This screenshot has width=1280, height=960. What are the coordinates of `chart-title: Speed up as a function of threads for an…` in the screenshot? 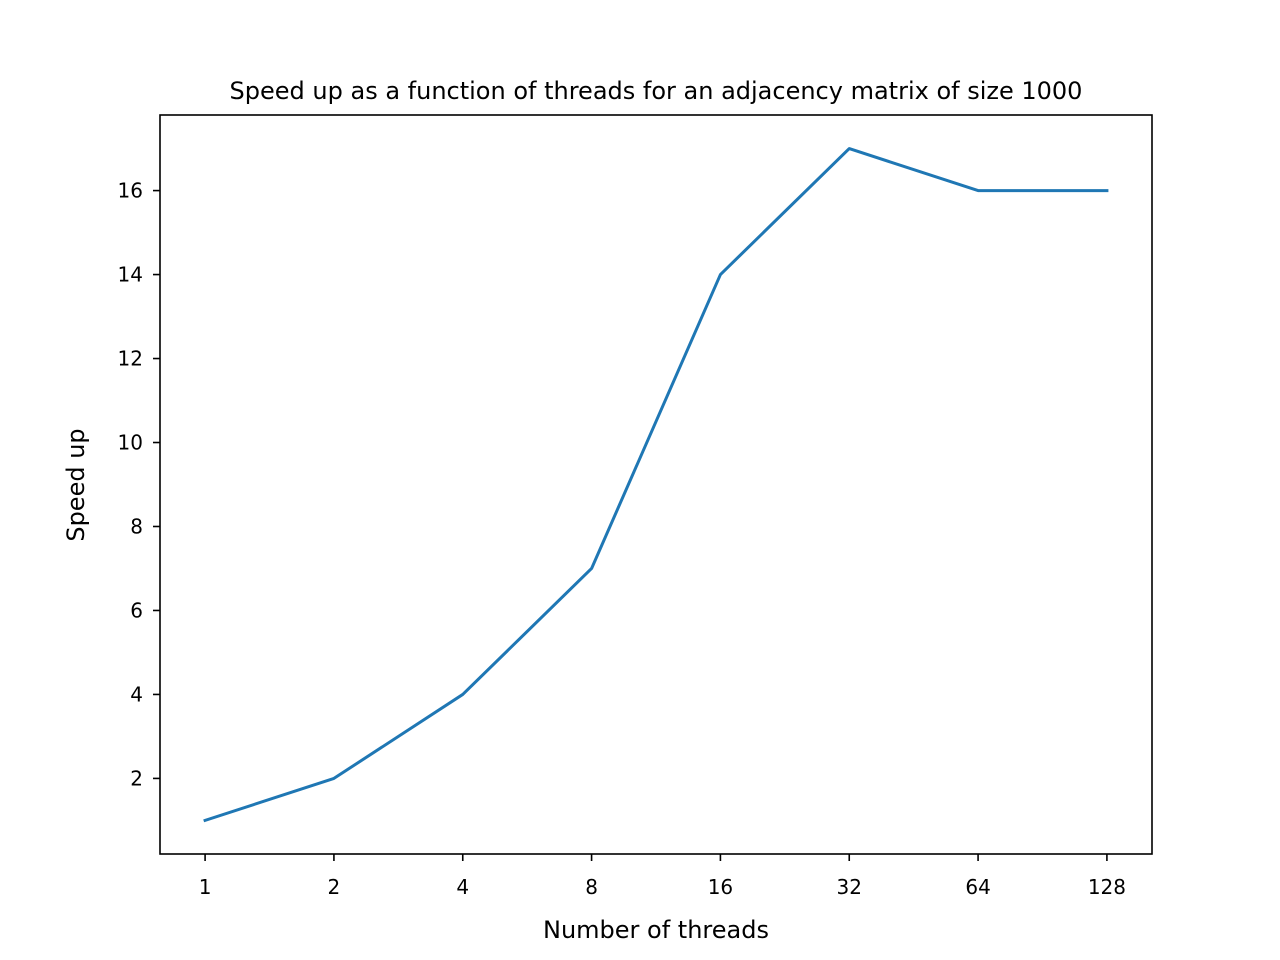 It's located at (656, 91).